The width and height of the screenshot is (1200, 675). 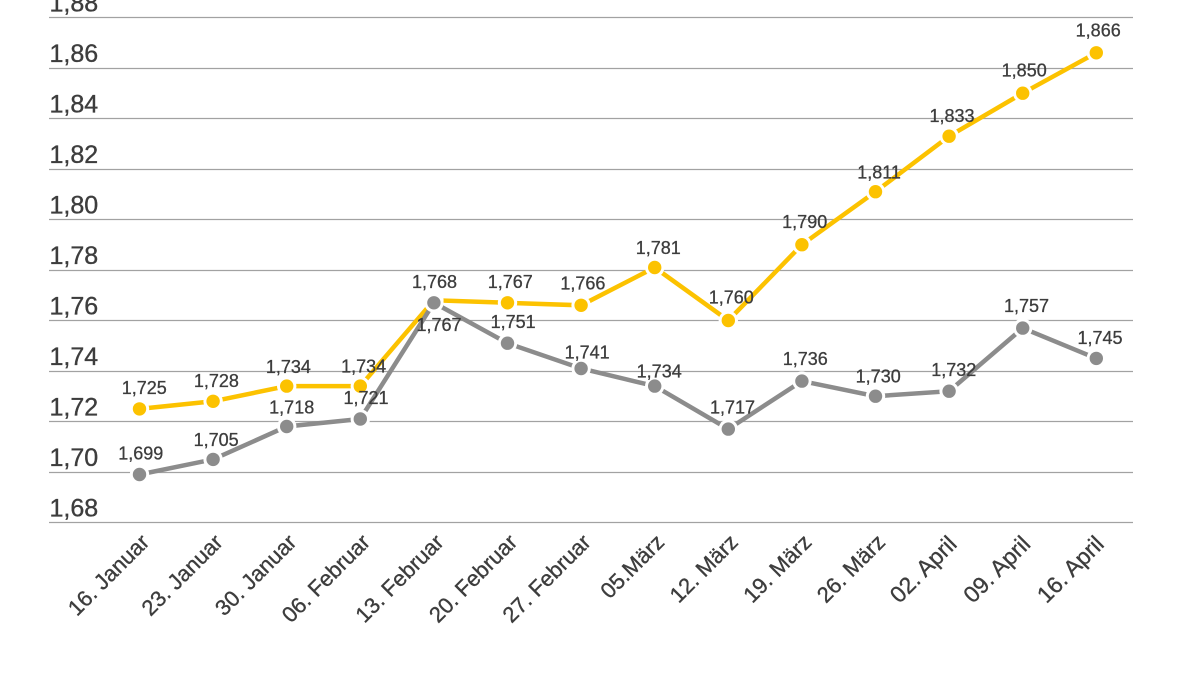 What do you see at coordinates (74, 105) in the screenshot?
I see `svg-text: 1,84` at bounding box center [74, 105].